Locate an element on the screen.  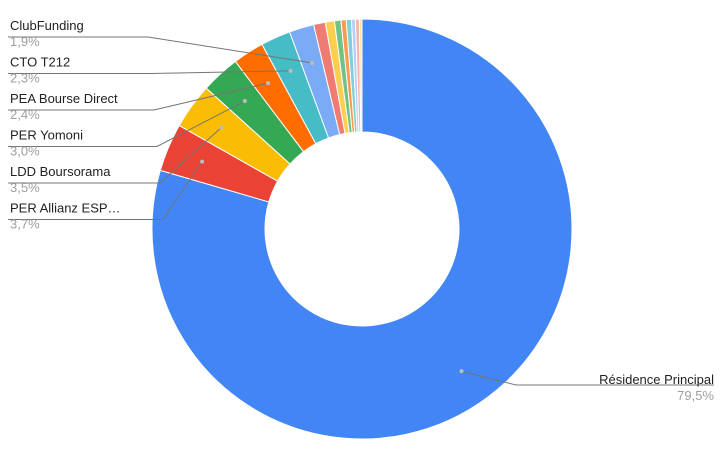
value-pea-bourse-direct: 2,4% is located at coordinates (25, 114).